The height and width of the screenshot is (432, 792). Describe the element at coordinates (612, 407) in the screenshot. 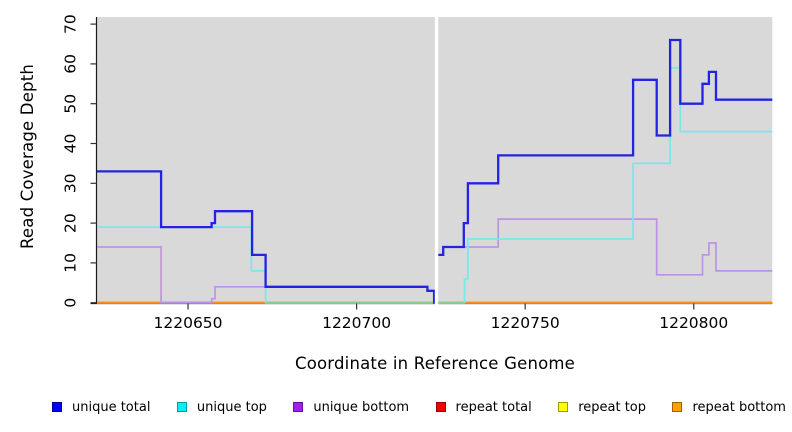

I see `legend-label: repeat top` at that location.